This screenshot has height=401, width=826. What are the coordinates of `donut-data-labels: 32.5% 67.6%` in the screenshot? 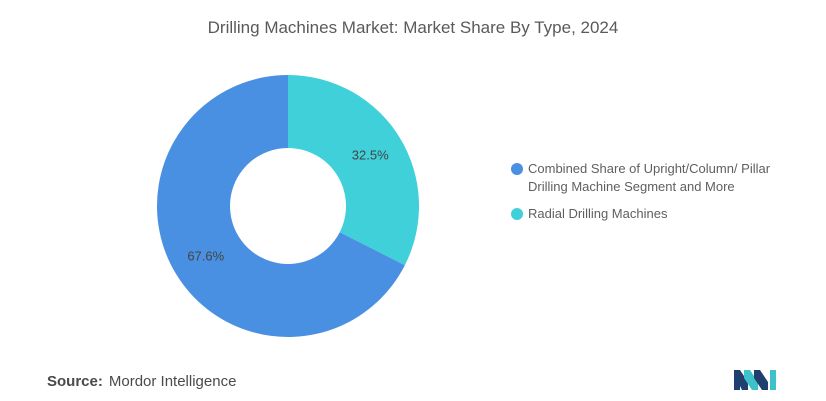 It's located at (288, 205).